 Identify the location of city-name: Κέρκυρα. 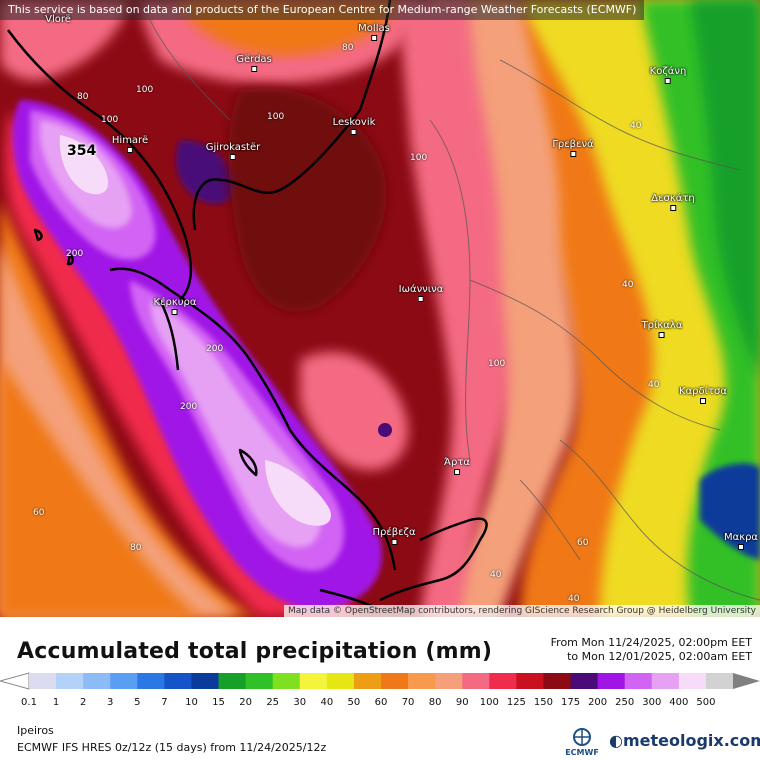
(175, 302).